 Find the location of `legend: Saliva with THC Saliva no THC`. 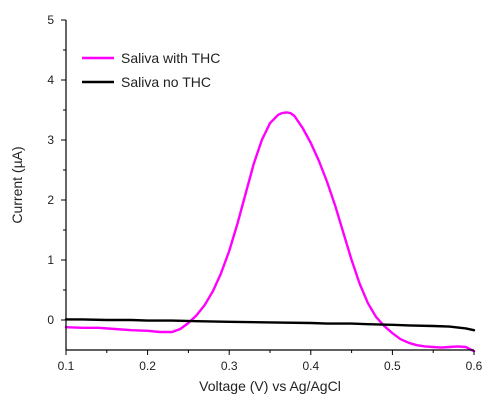

legend: Saliva with THC Saliva no THC is located at coordinates (151, 70).